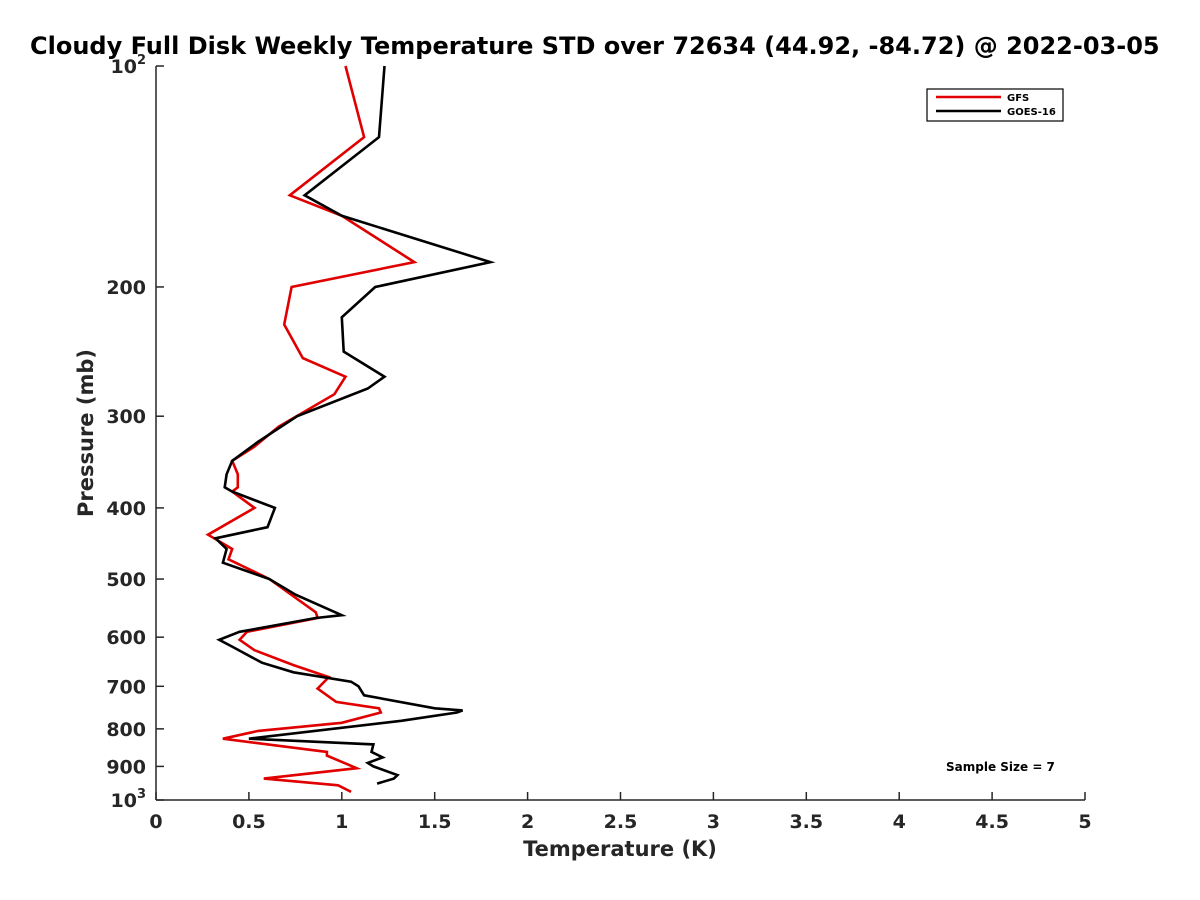  Describe the element at coordinates (126, 730) in the screenshot. I see `y-tick-label: 800` at that location.